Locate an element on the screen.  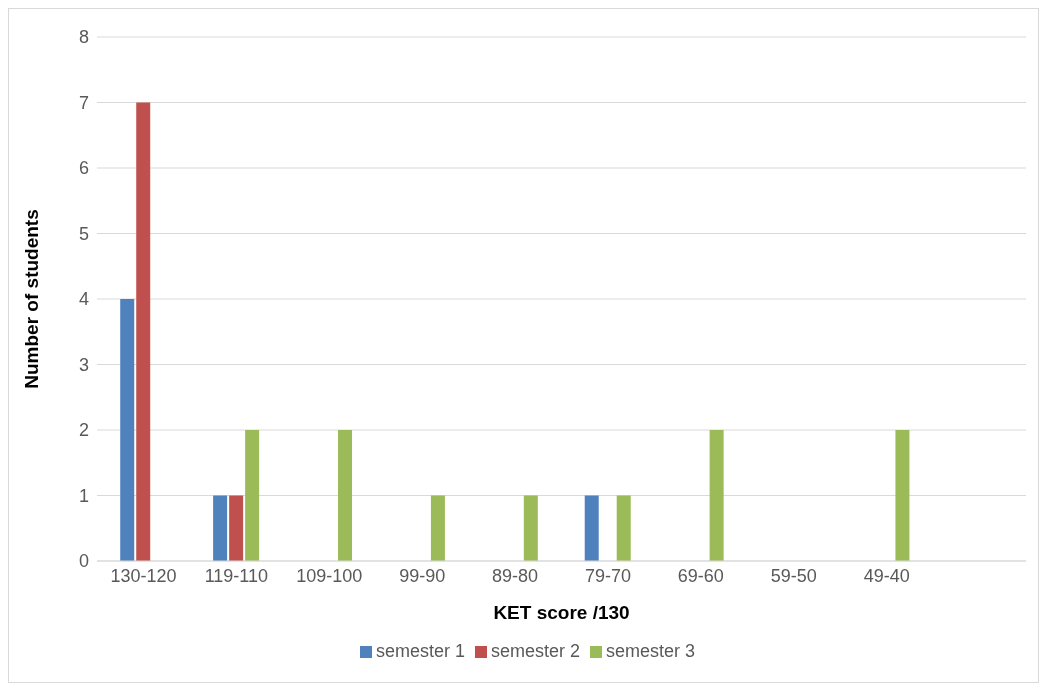
x-tick-label: 69-60 is located at coordinates (700, 575).